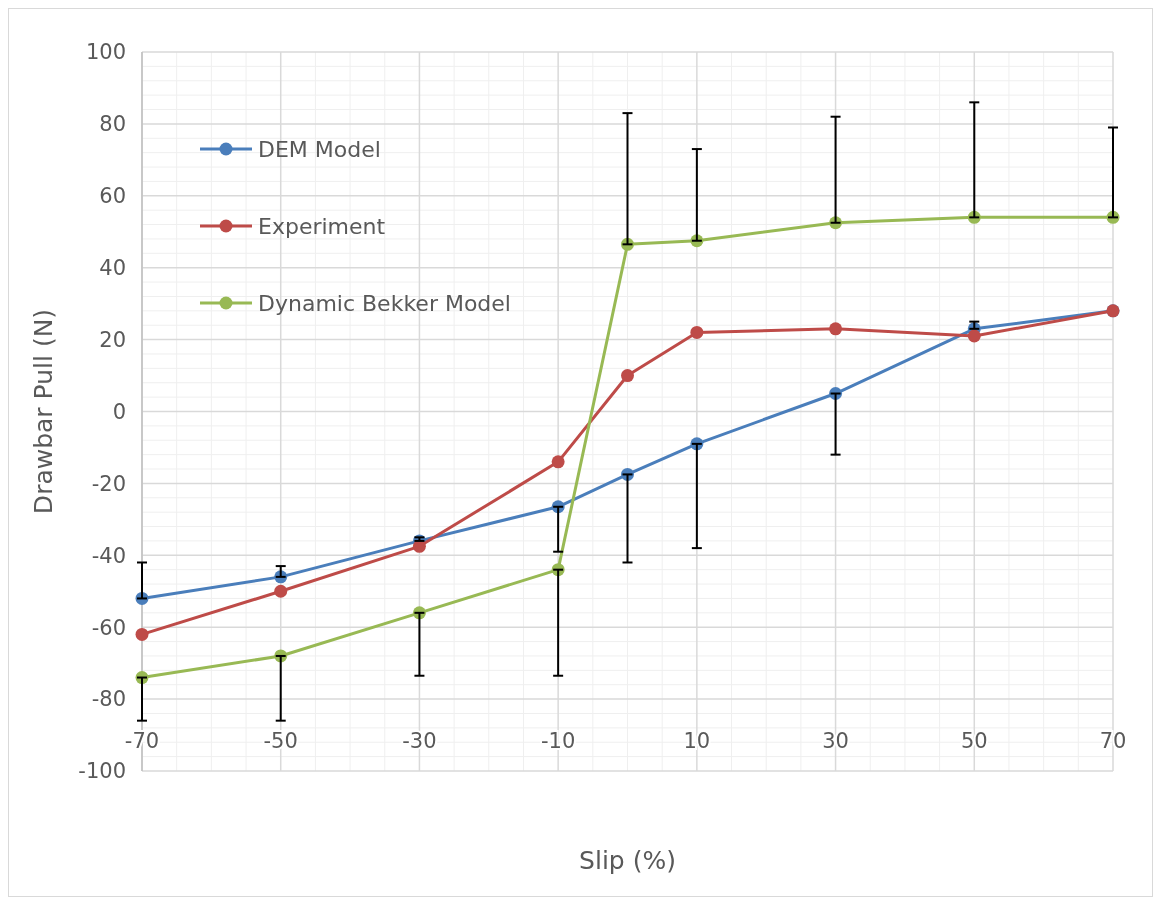 This screenshot has height=897, width=1153. What do you see at coordinates (627, 860) in the screenshot?
I see `x-axis-title: Slip (%)` at bounding box center [627, 860].